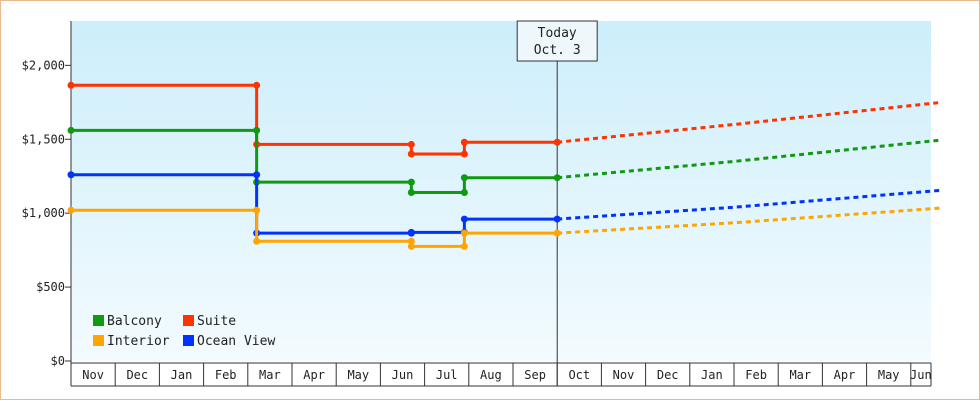 The image size is (980, 401). What do you see at coordinates (749, 159) in the screenshot?
I see `series-projection-balcony` at bounding box center [749, 159].